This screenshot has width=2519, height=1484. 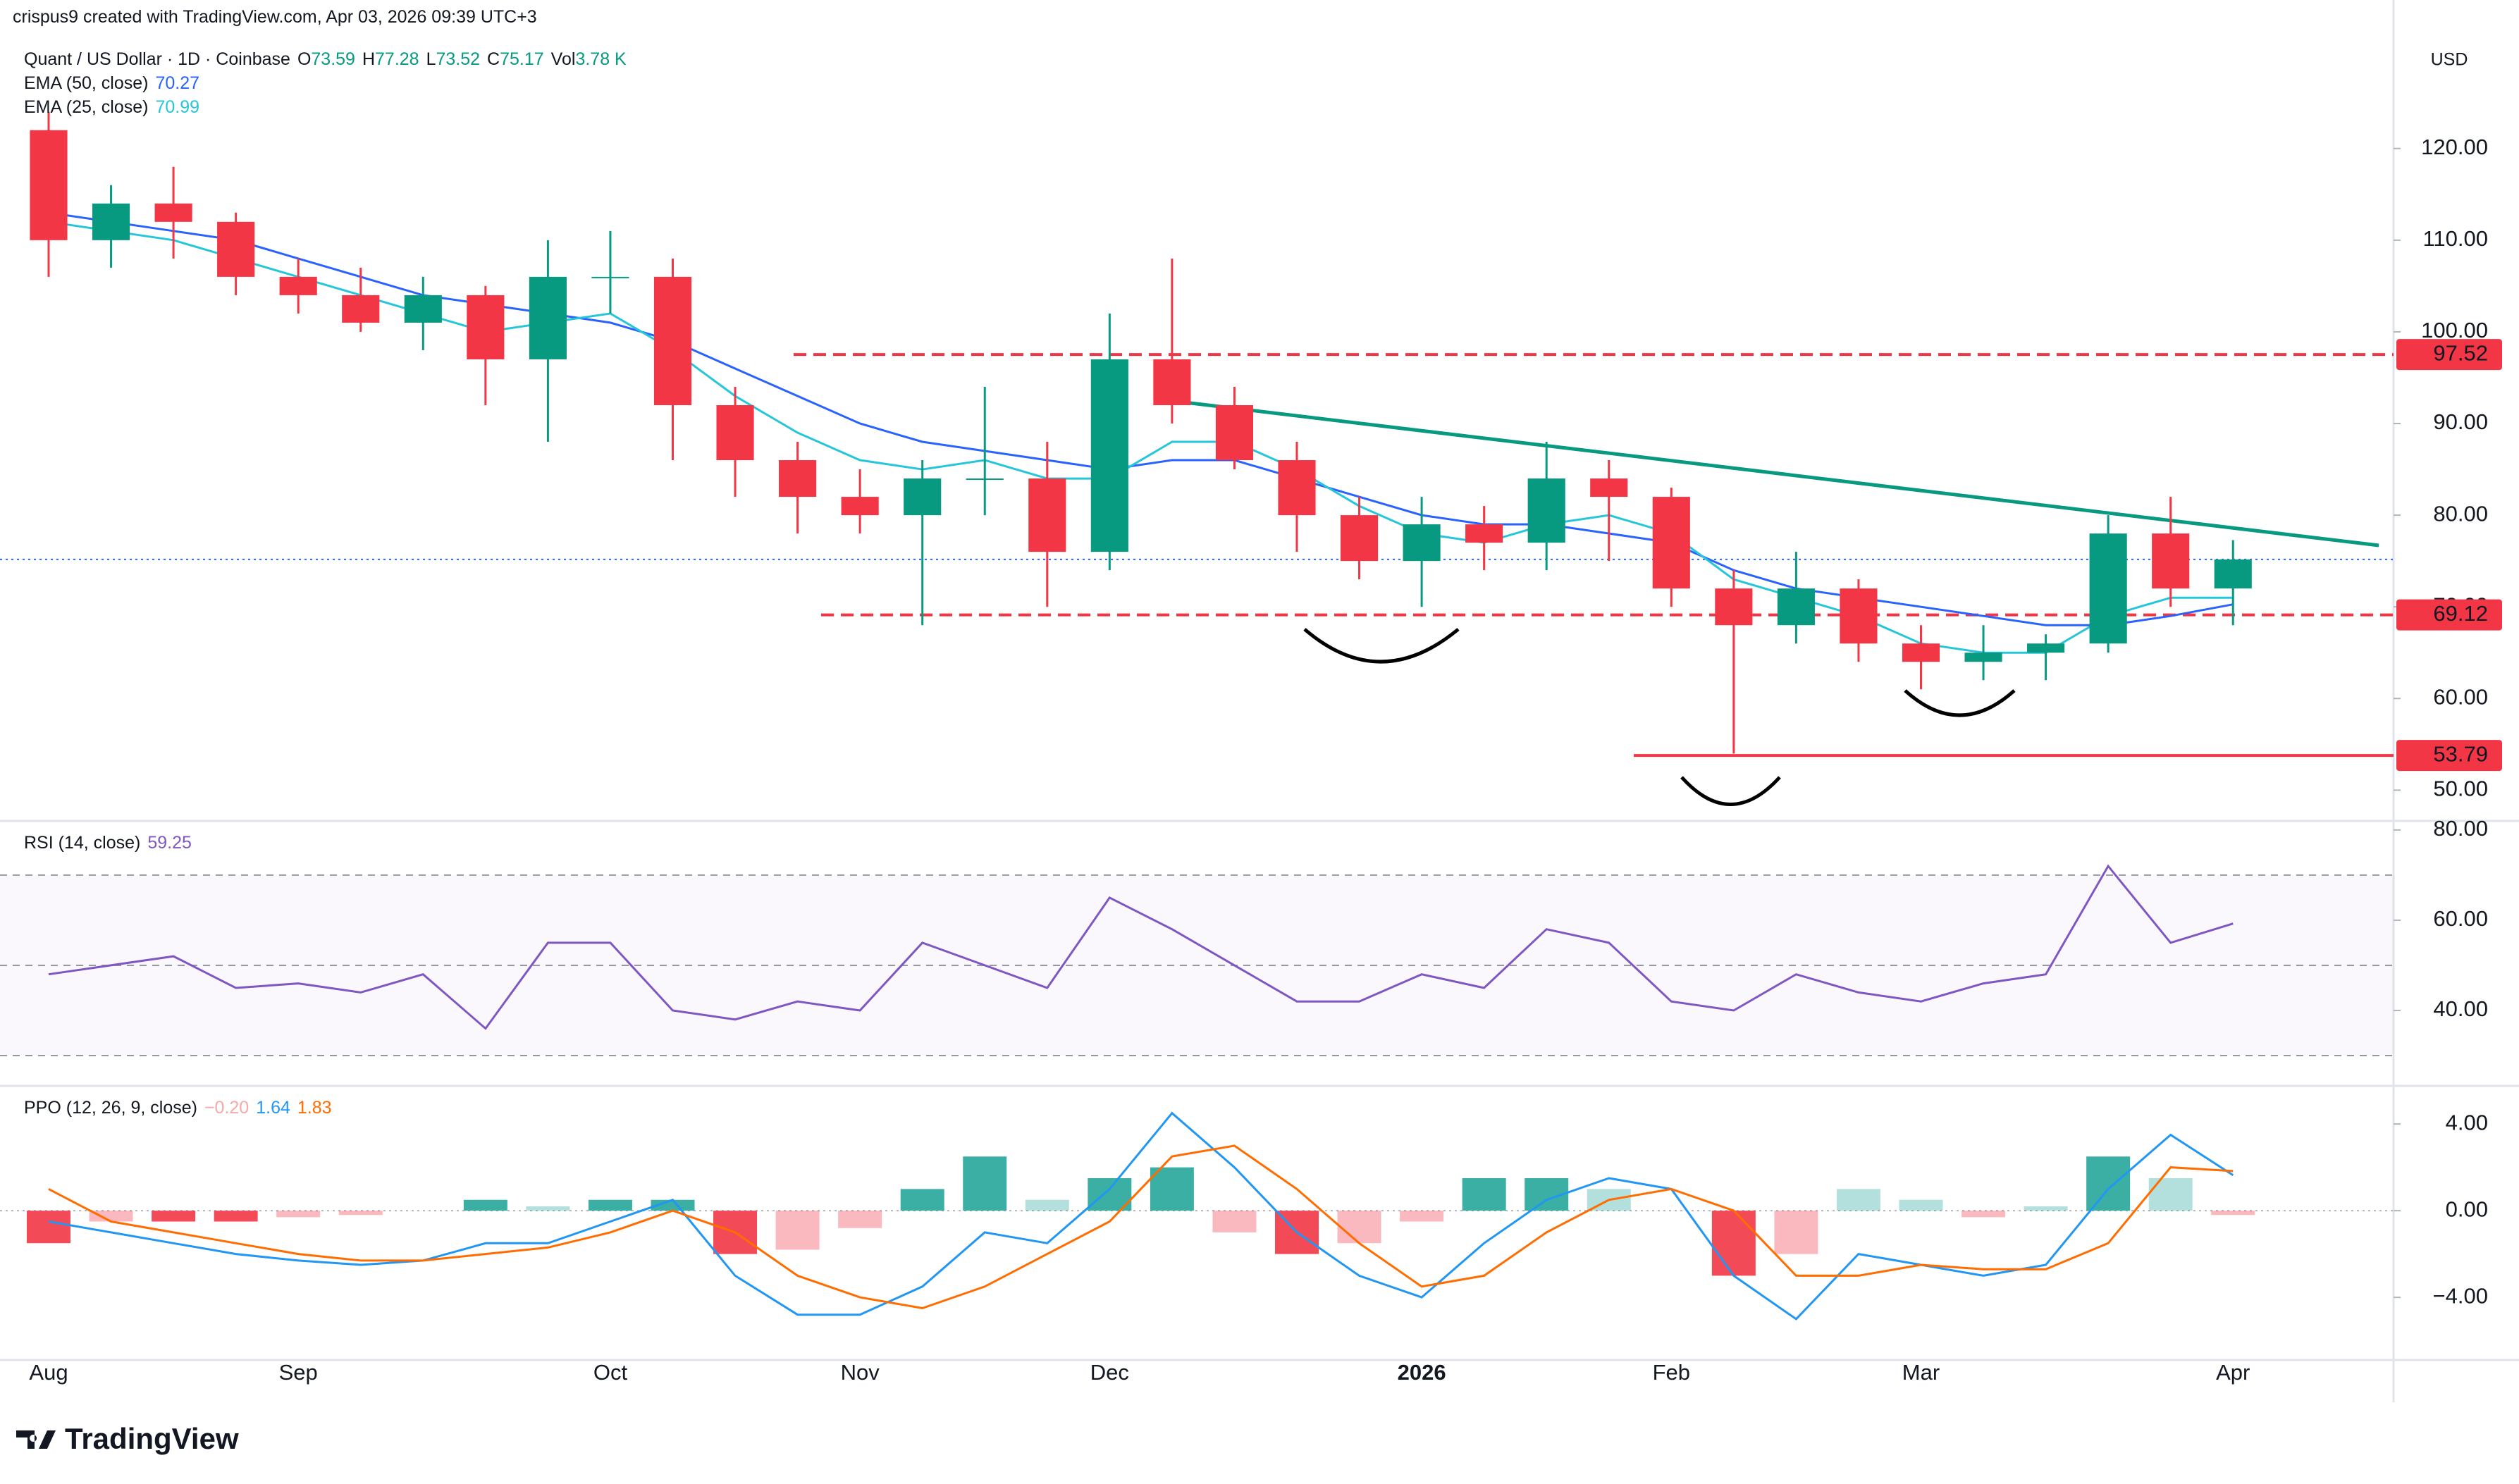 I want to click on y-tick-label: 4.00, so click(x=2467, y=1122).